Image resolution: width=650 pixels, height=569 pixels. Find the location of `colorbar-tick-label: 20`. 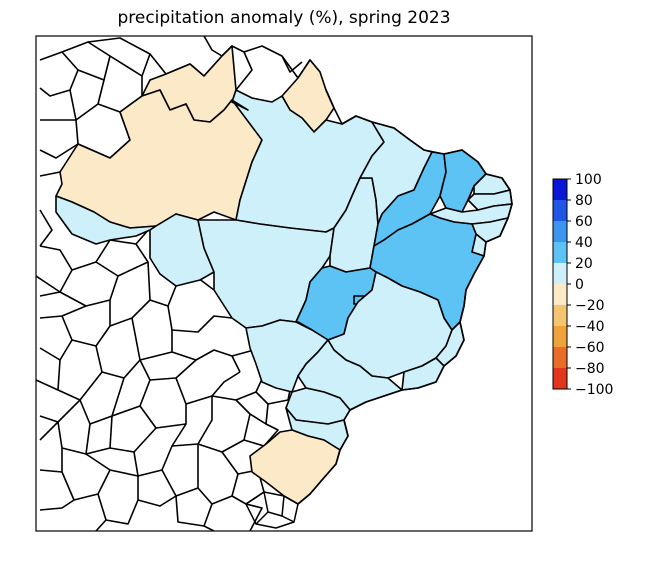

colorbar-tick-label: 20 is located at coordinates (584, 264).